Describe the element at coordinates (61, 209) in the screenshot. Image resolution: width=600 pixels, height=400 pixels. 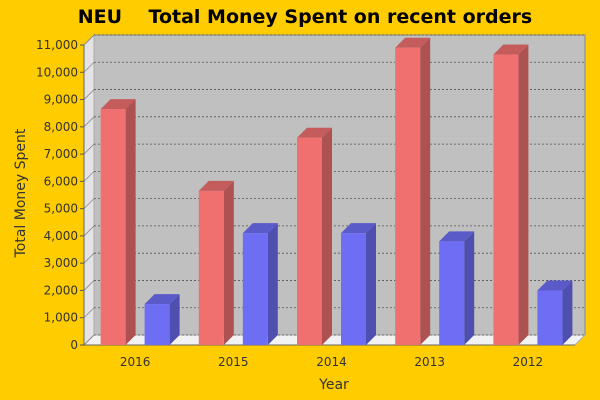
I see `y-tick-label: 5,000` at that location.